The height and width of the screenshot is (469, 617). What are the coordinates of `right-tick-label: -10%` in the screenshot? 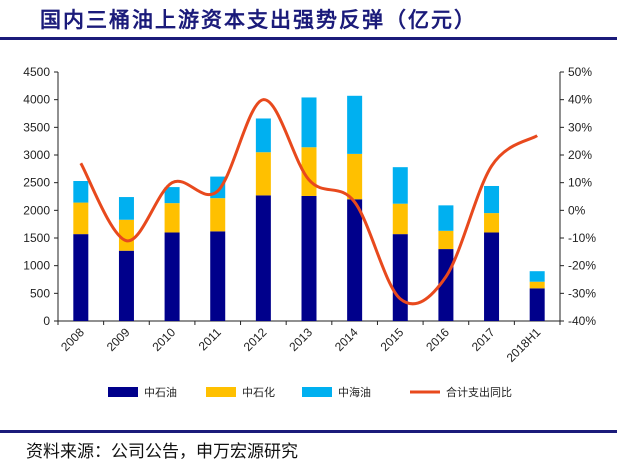 It's located at (582, 238).